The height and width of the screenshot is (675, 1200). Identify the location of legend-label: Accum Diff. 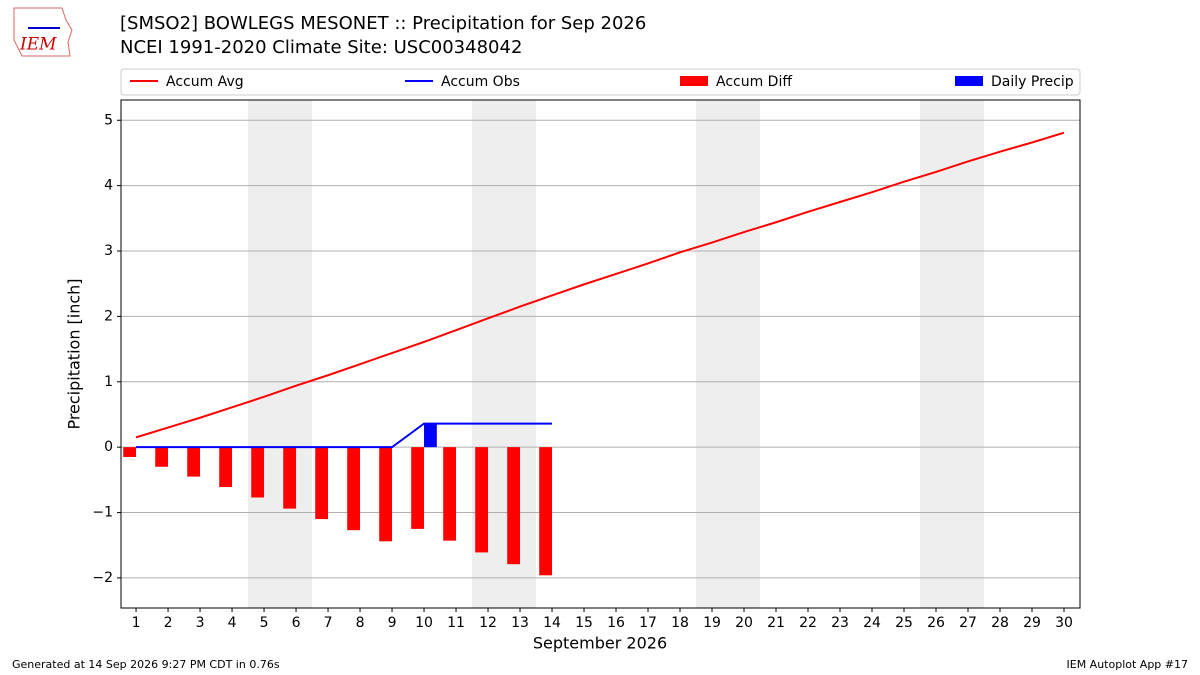
(754, 82).